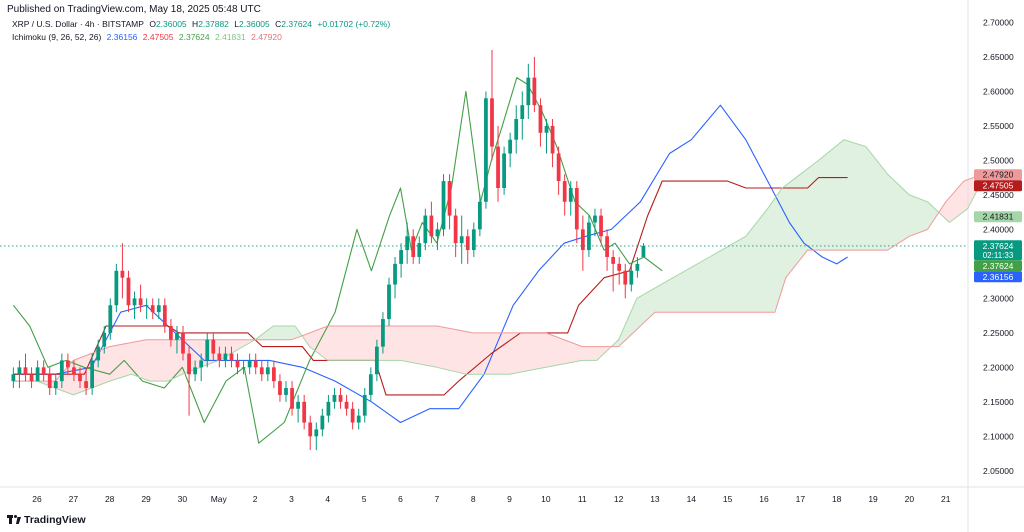 Image resolution: width=1024 pixels, height=532 pixels. What do you see at coordinates (619, 499) in the screenshot?
I see `x-tick-label: 12` at bounding box center [619, 499].